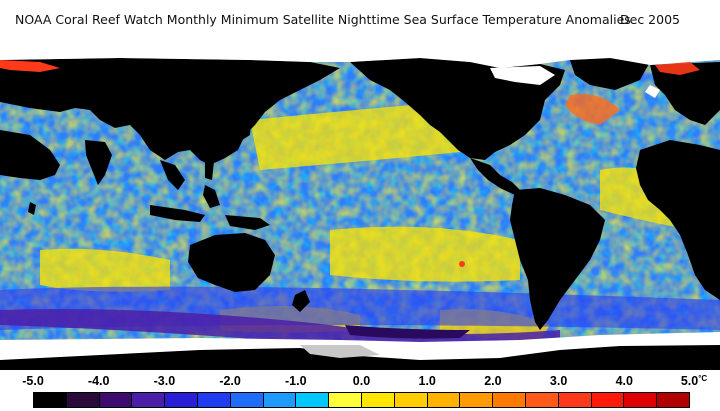 This screenshot has width=720, height=411. What do you see at coordinates (33, 381) in the screenshot?
I see `tick-label: -5.0` at bounding box center [33, 381].